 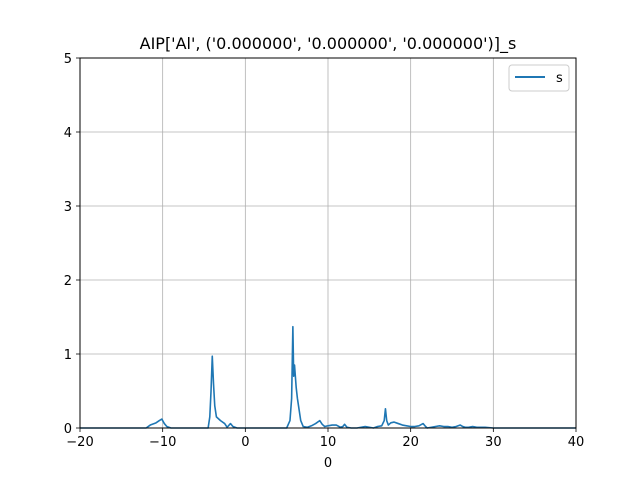 What do you see at coordinates (576, 442) in the screenshot?
I see `x-tick-label: 40` at bounding box center [576, 442].